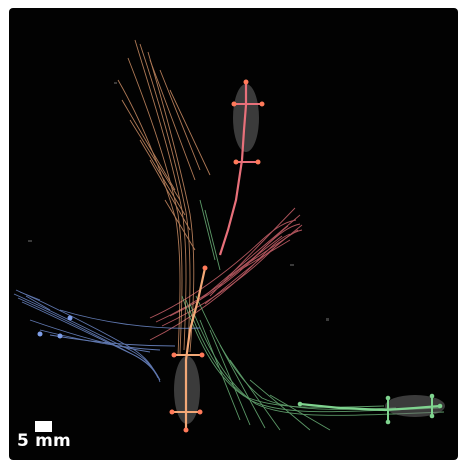  What do you see at coordinates (241, 167) in the screenshot?
I see `red-animal` at bounding box center [241, 167].